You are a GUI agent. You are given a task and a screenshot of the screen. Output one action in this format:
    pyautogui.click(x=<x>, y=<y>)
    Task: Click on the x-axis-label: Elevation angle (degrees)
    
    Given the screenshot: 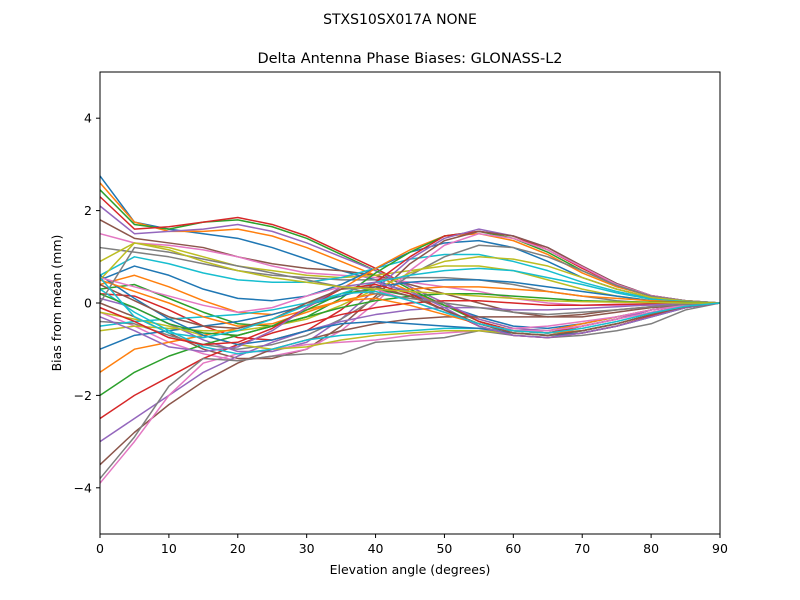 What is the action you would take?
    pyautogui.click(x=410, y=569)
    